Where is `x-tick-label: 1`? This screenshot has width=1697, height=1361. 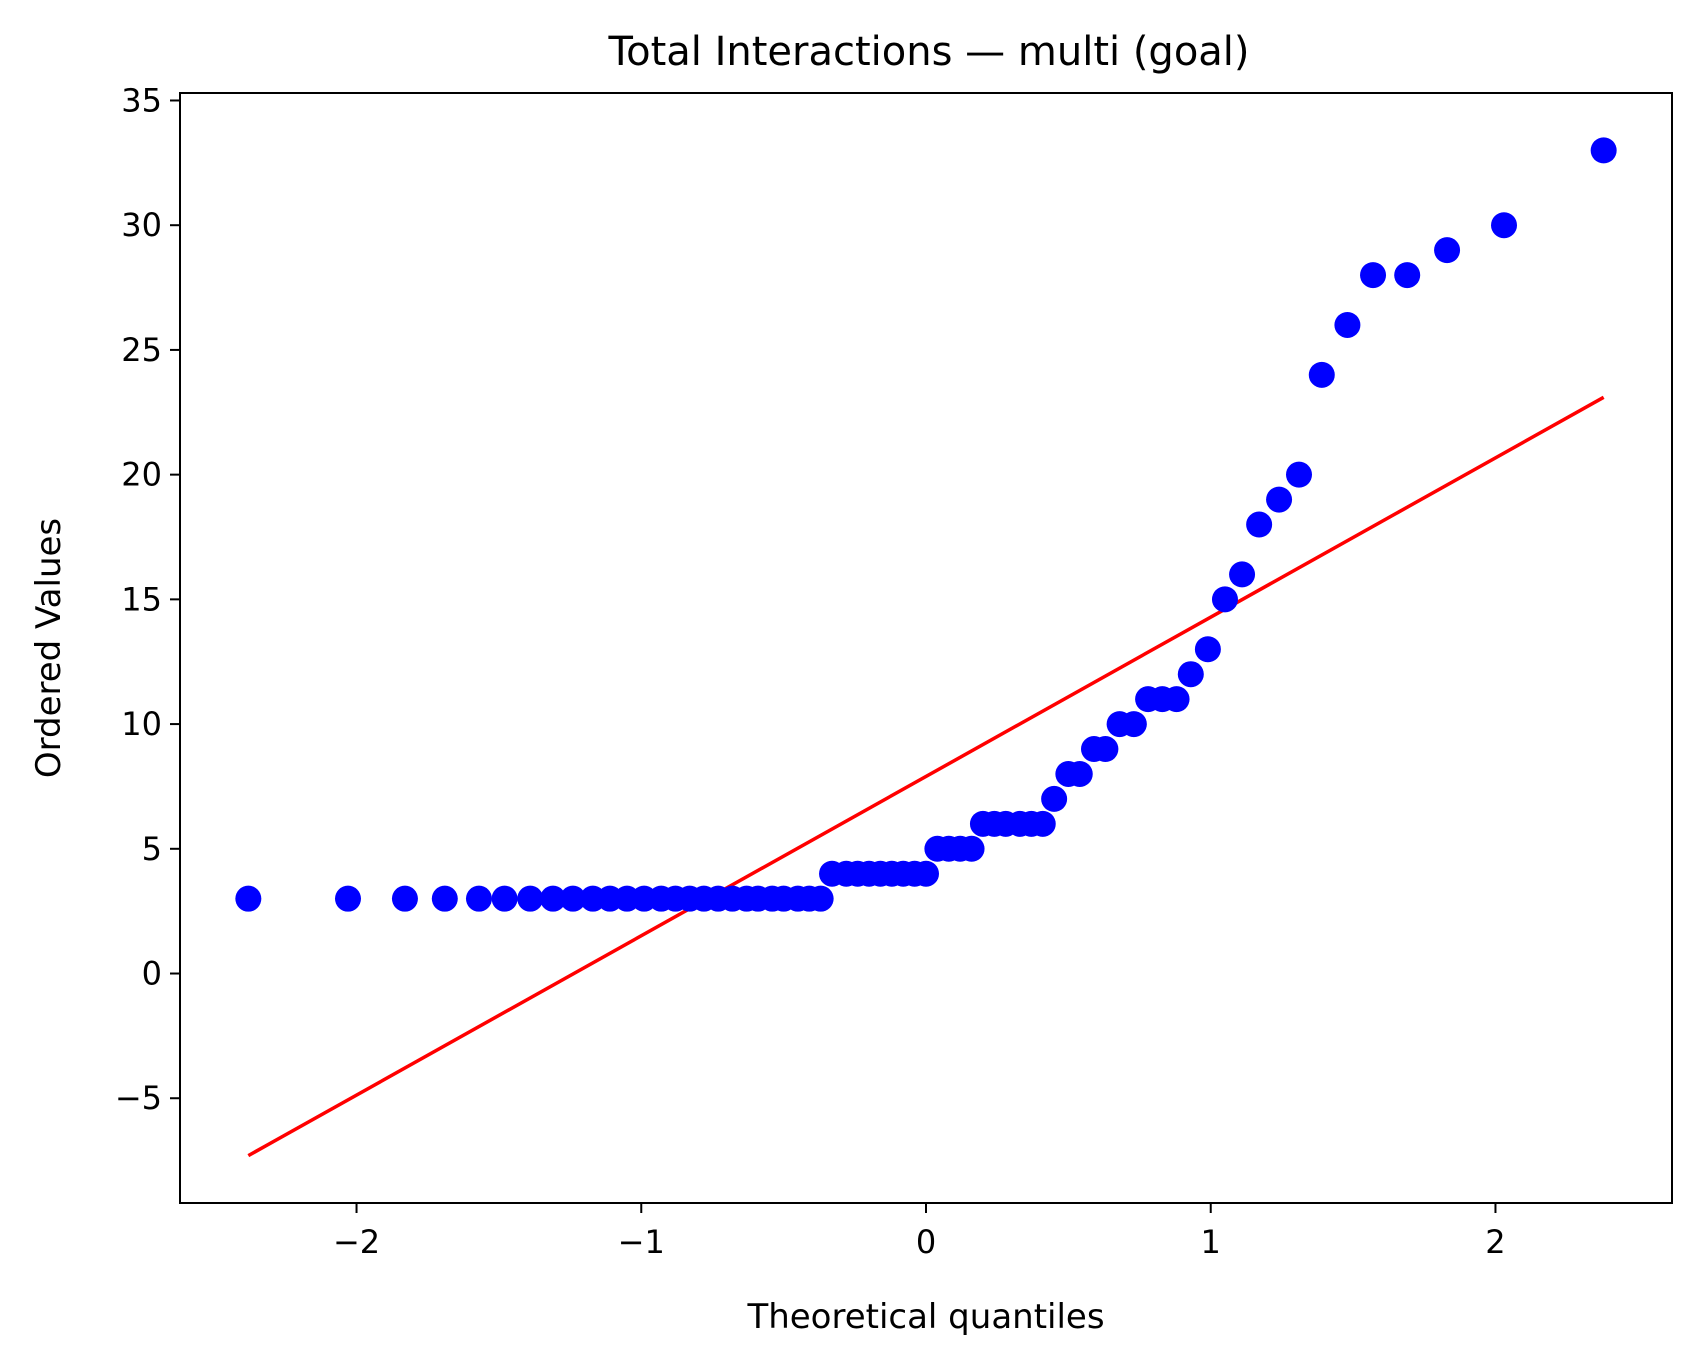 x-tick-label: 1 is located at coordinates (1211, 1242).